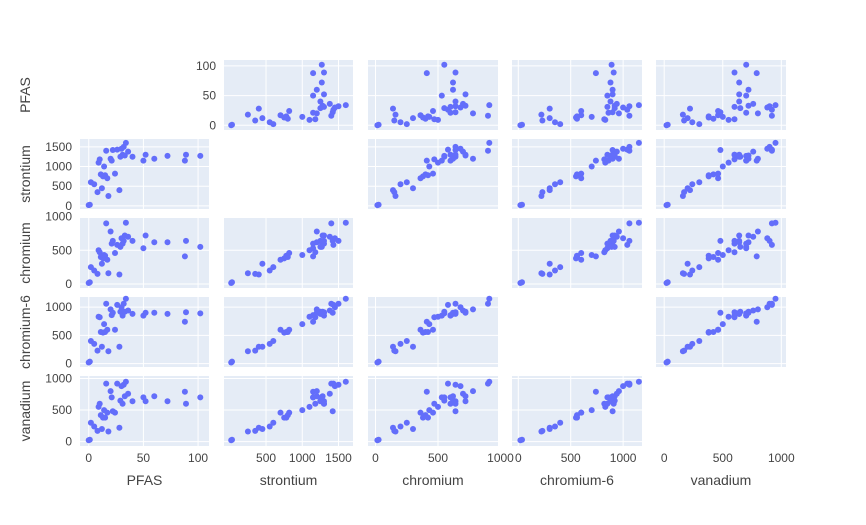 Image resolution: width=866 pixels, height=525 pixels. I want to click on x-tick-label: 0, so click(518, 458).